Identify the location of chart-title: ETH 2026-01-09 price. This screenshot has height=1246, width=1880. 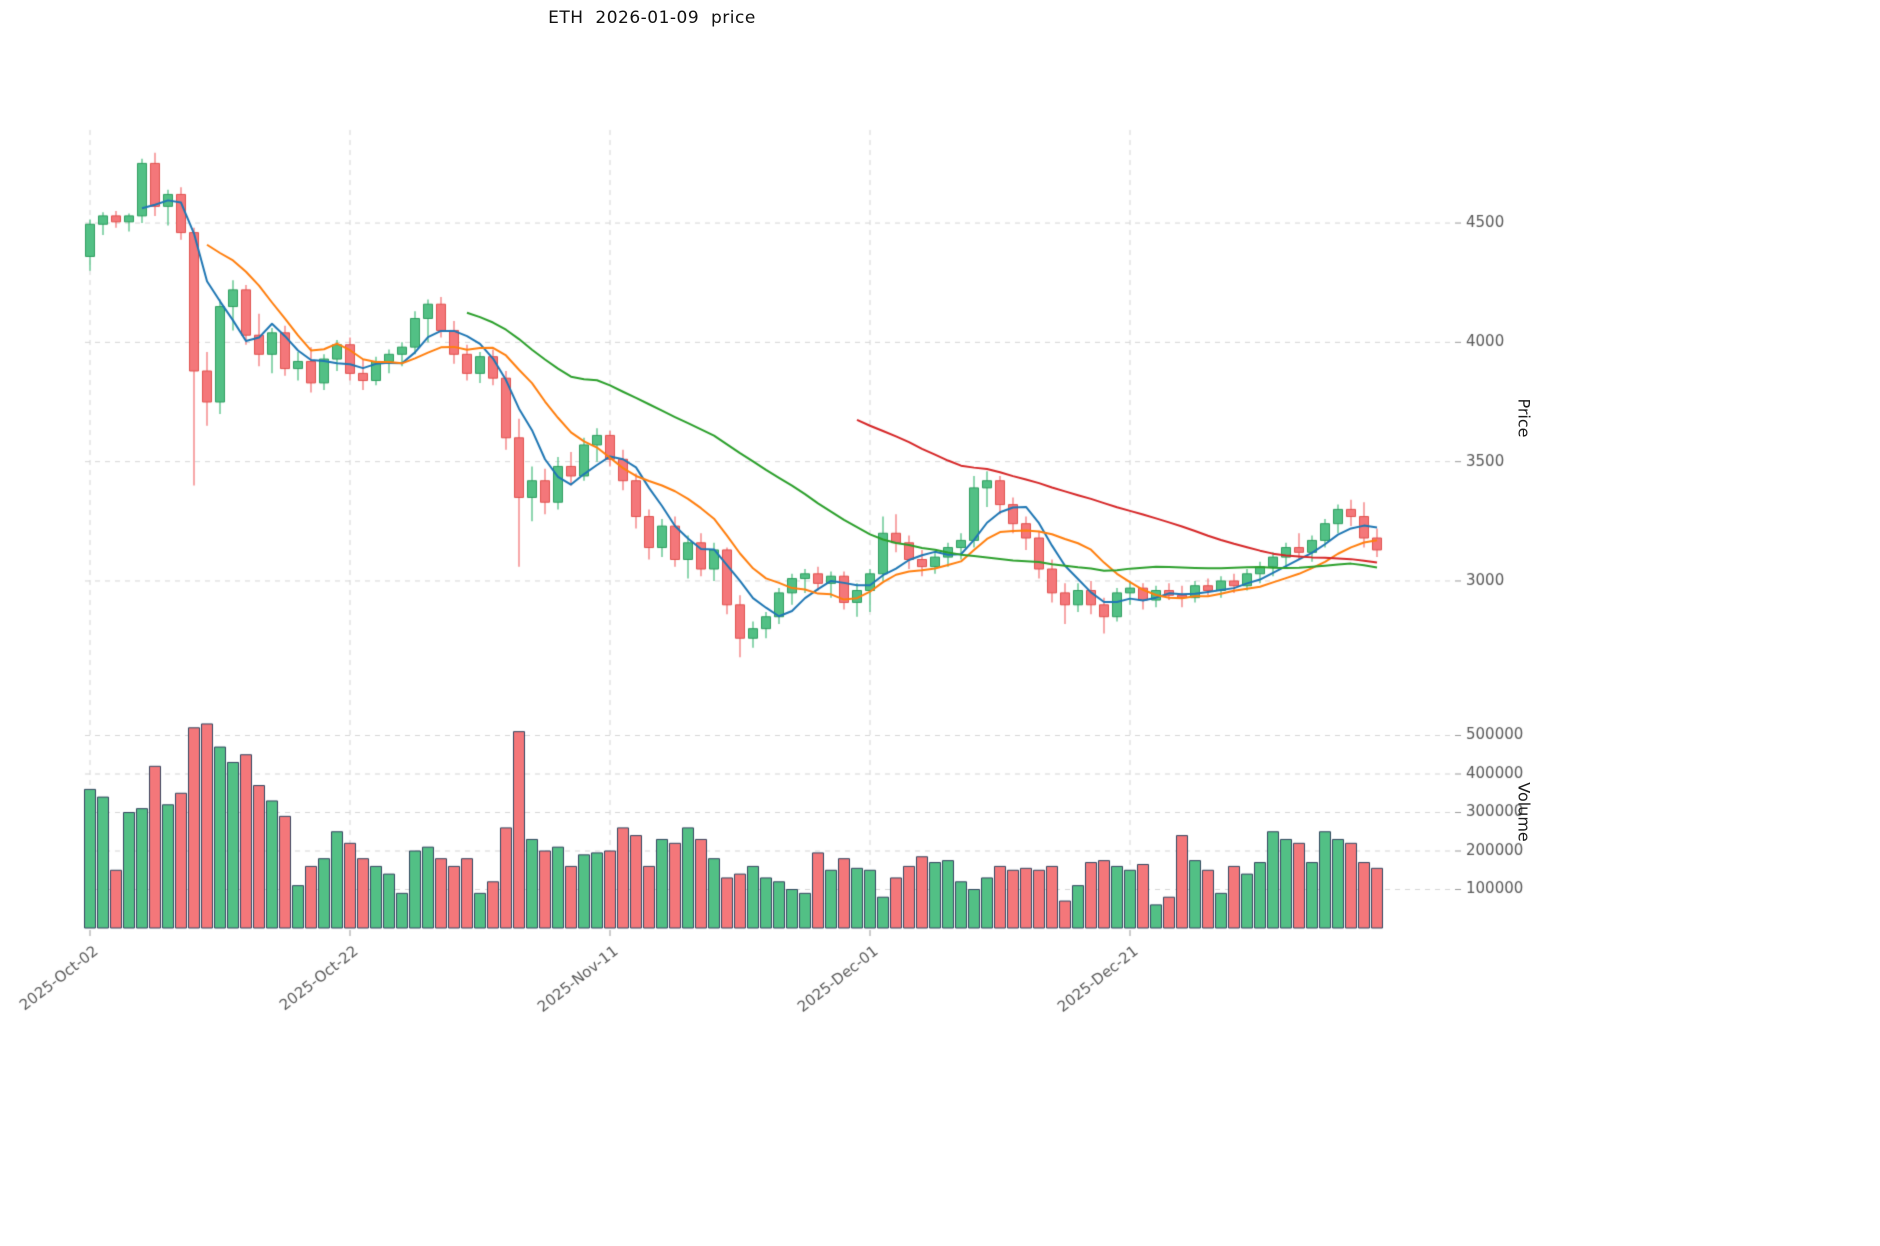
(652, 18).